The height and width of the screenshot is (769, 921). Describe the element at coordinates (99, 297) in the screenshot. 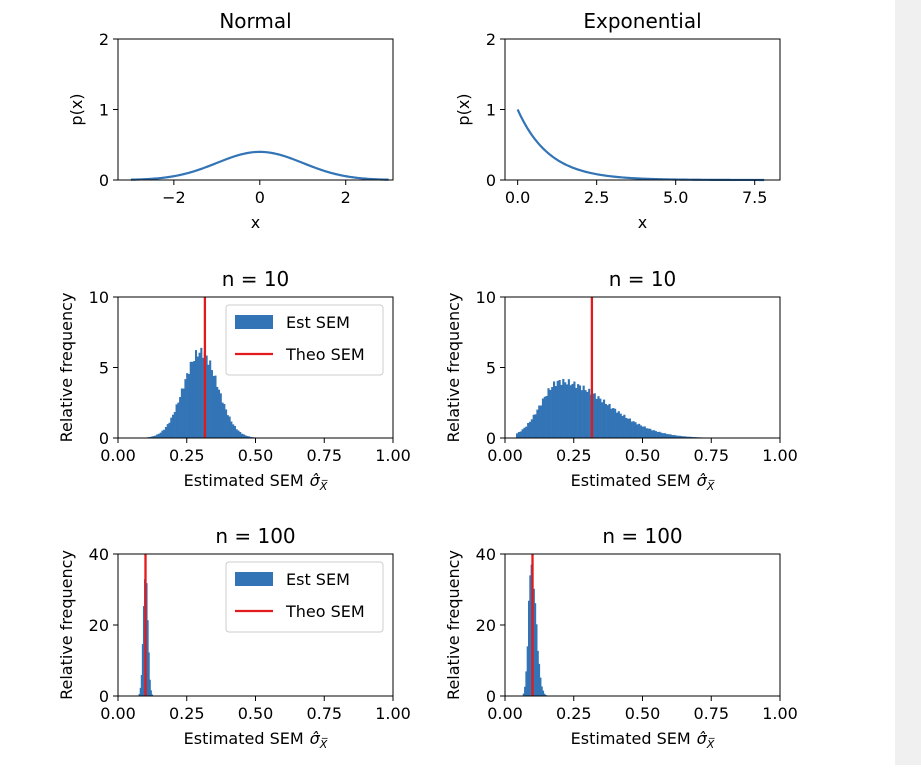

I see `y-tick-label: 10` at that location.